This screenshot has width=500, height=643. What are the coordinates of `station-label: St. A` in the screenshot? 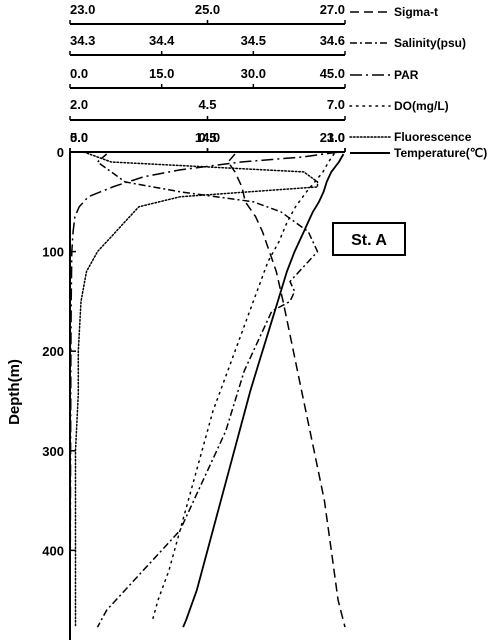 It's located at (369, 240).